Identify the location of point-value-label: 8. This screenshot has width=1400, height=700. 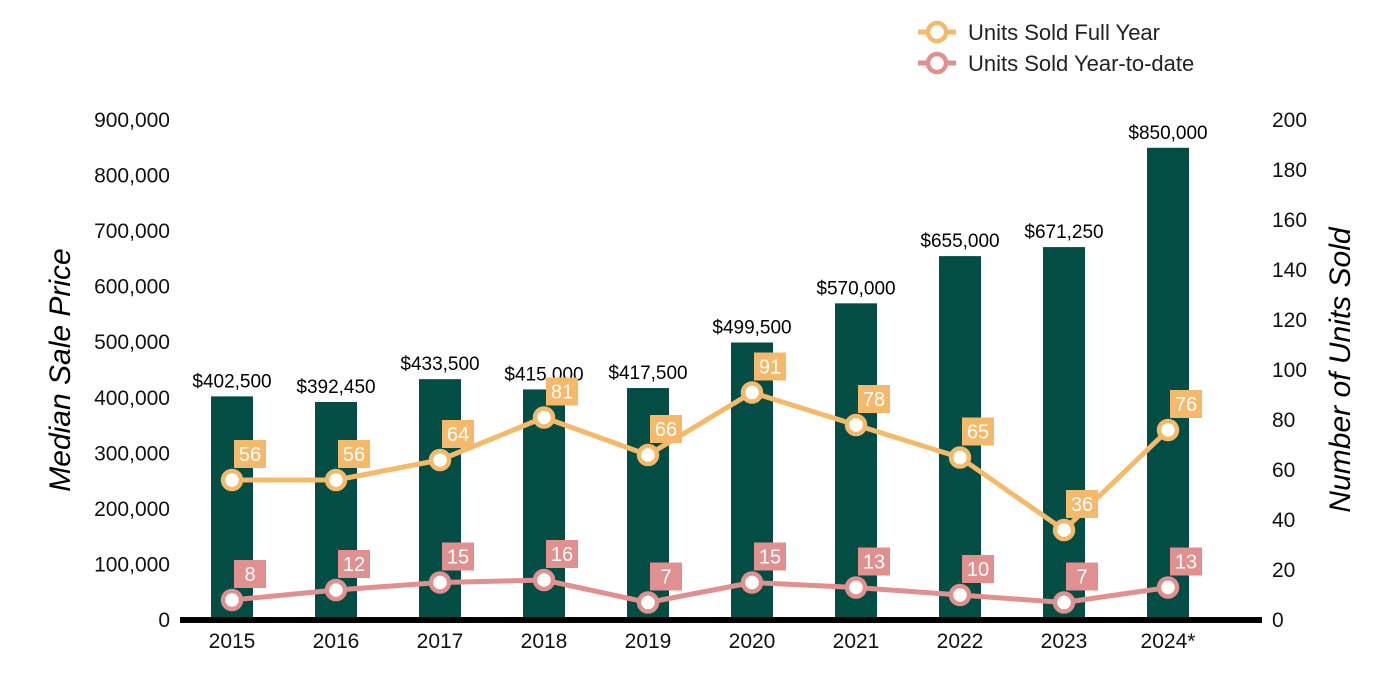
(249, 575).